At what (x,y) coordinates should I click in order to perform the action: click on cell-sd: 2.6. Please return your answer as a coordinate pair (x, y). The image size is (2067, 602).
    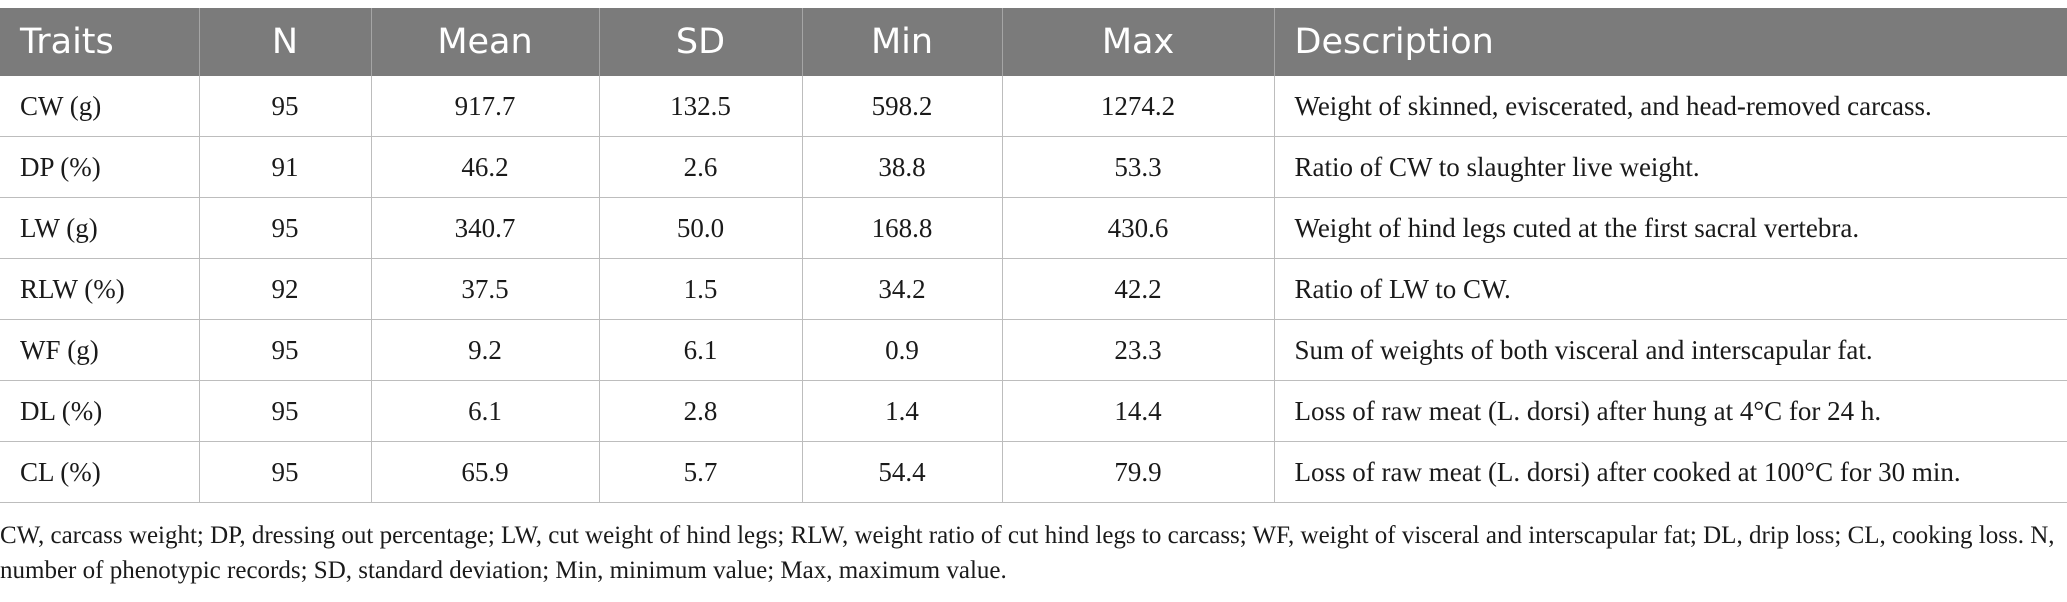
    Looking at the image, I should click on (701, 167).